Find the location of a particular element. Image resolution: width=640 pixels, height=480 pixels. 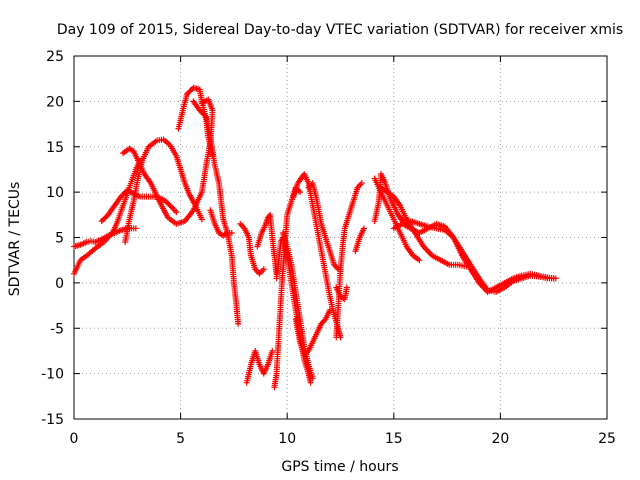

x-tick-label: 0 is located at coordinates (74, 439).